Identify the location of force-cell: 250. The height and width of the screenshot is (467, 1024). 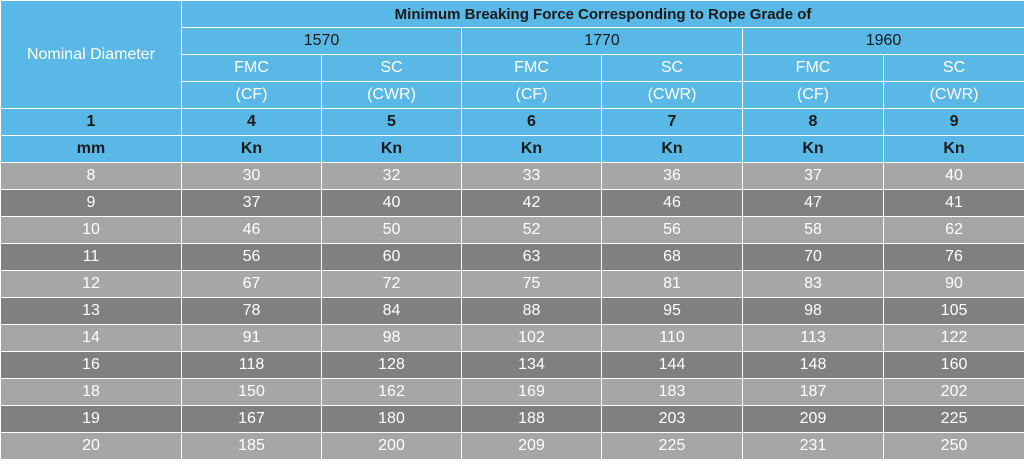
(953, 446).